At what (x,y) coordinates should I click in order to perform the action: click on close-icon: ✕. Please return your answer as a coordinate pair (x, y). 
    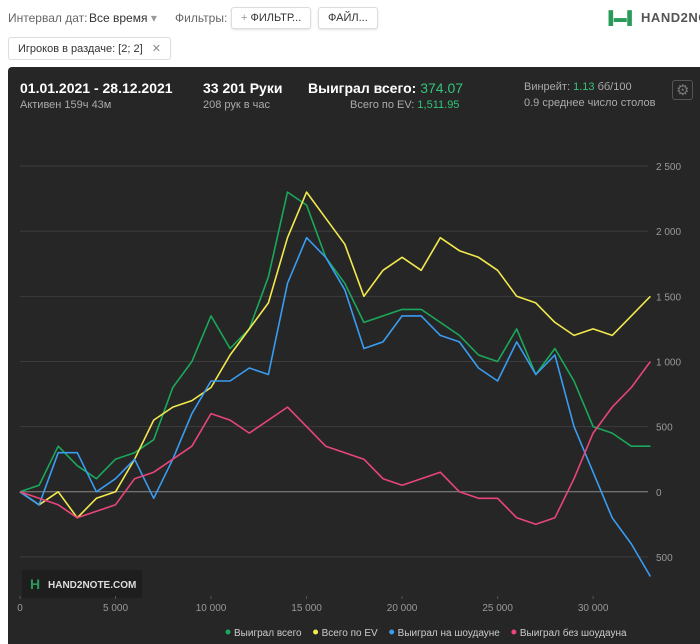
    Looking at the image, I should click on (156, 49).